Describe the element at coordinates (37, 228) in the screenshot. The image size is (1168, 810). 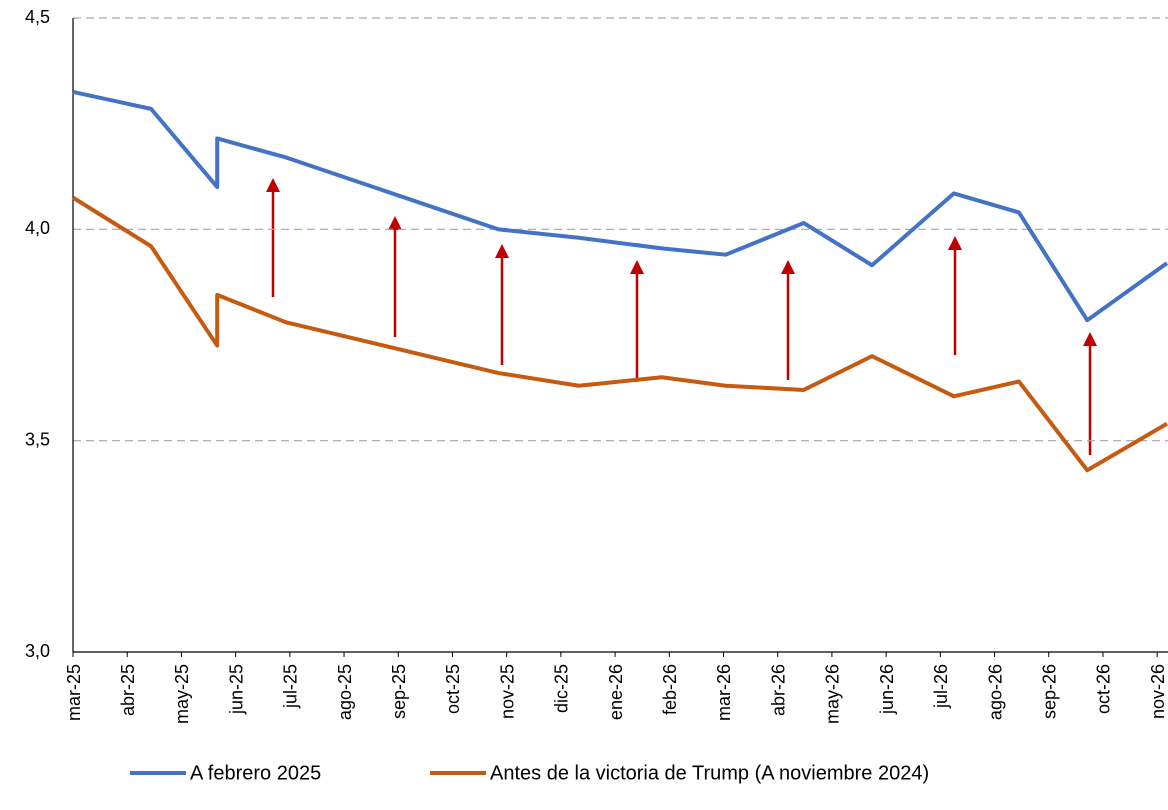
I see `y-tick-label: 4,0` at that location.